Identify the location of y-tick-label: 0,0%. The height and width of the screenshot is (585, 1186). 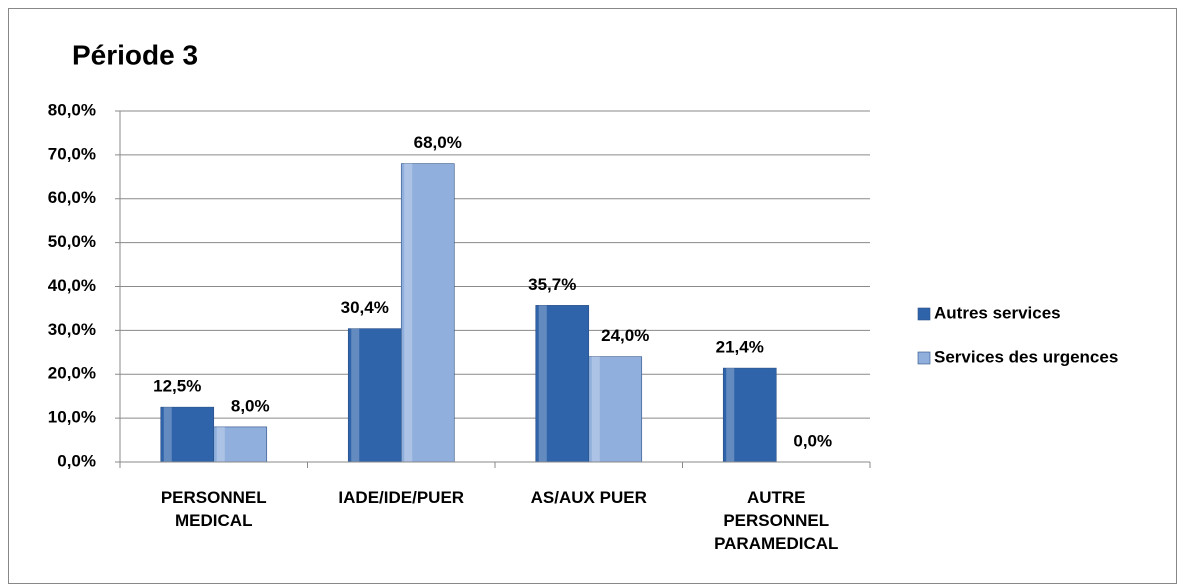
(76, 460).